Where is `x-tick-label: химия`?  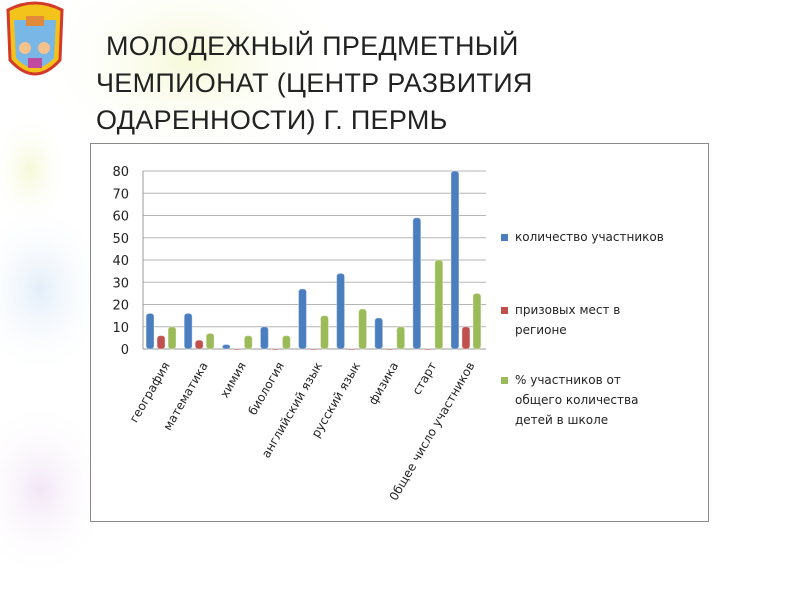
x-tick-label: химия is located at coordinates (233, 380).